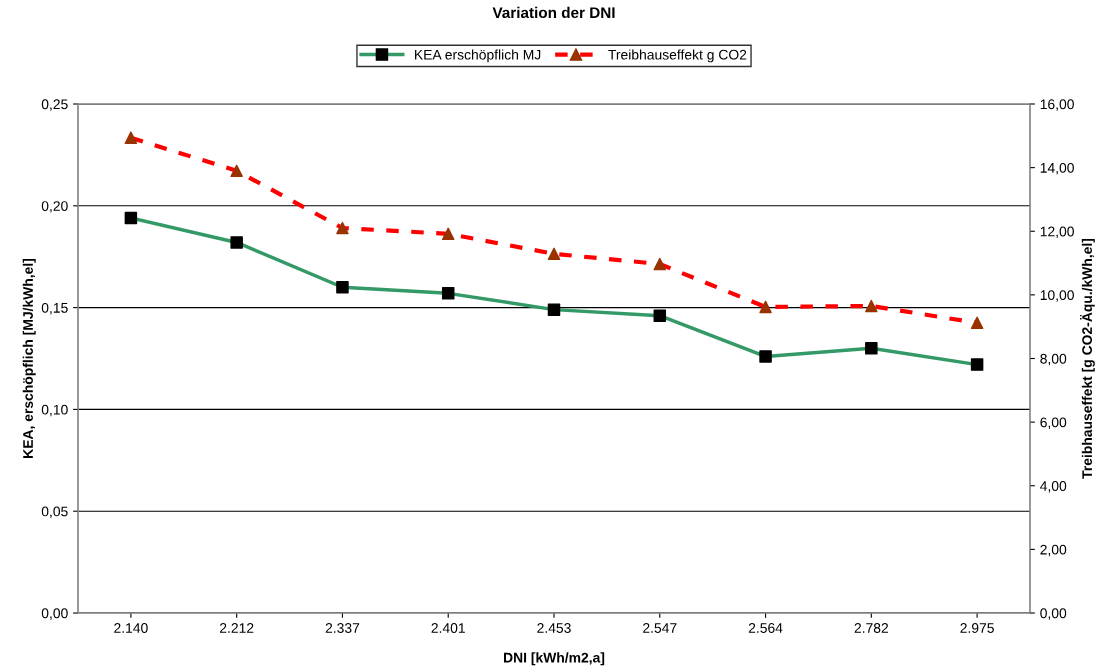 The image size is (1108, 670). What do you see at coordinates (554, 659) in the screenshot?
I see `x-axis-title: DNI [kWh/m2,a]` at bounding box center [554, 659].